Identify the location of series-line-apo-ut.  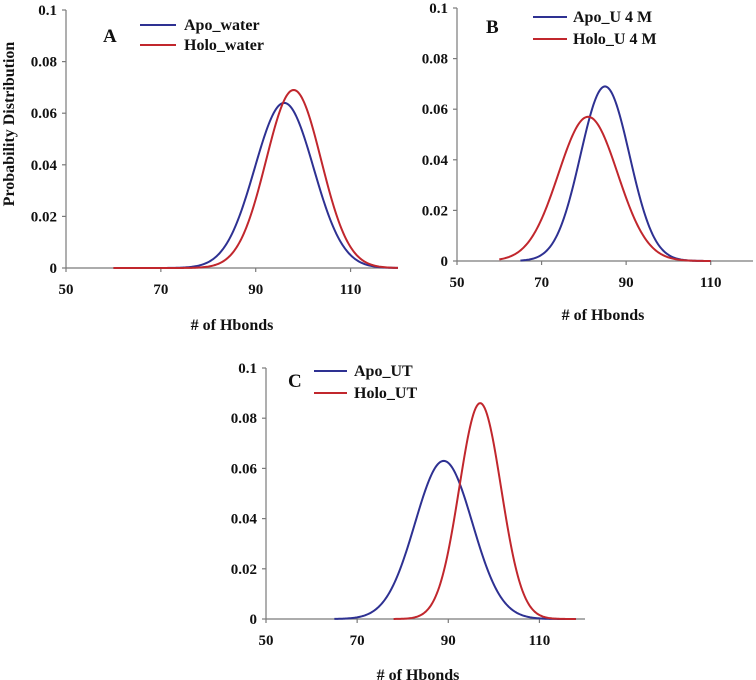
(455, 539).